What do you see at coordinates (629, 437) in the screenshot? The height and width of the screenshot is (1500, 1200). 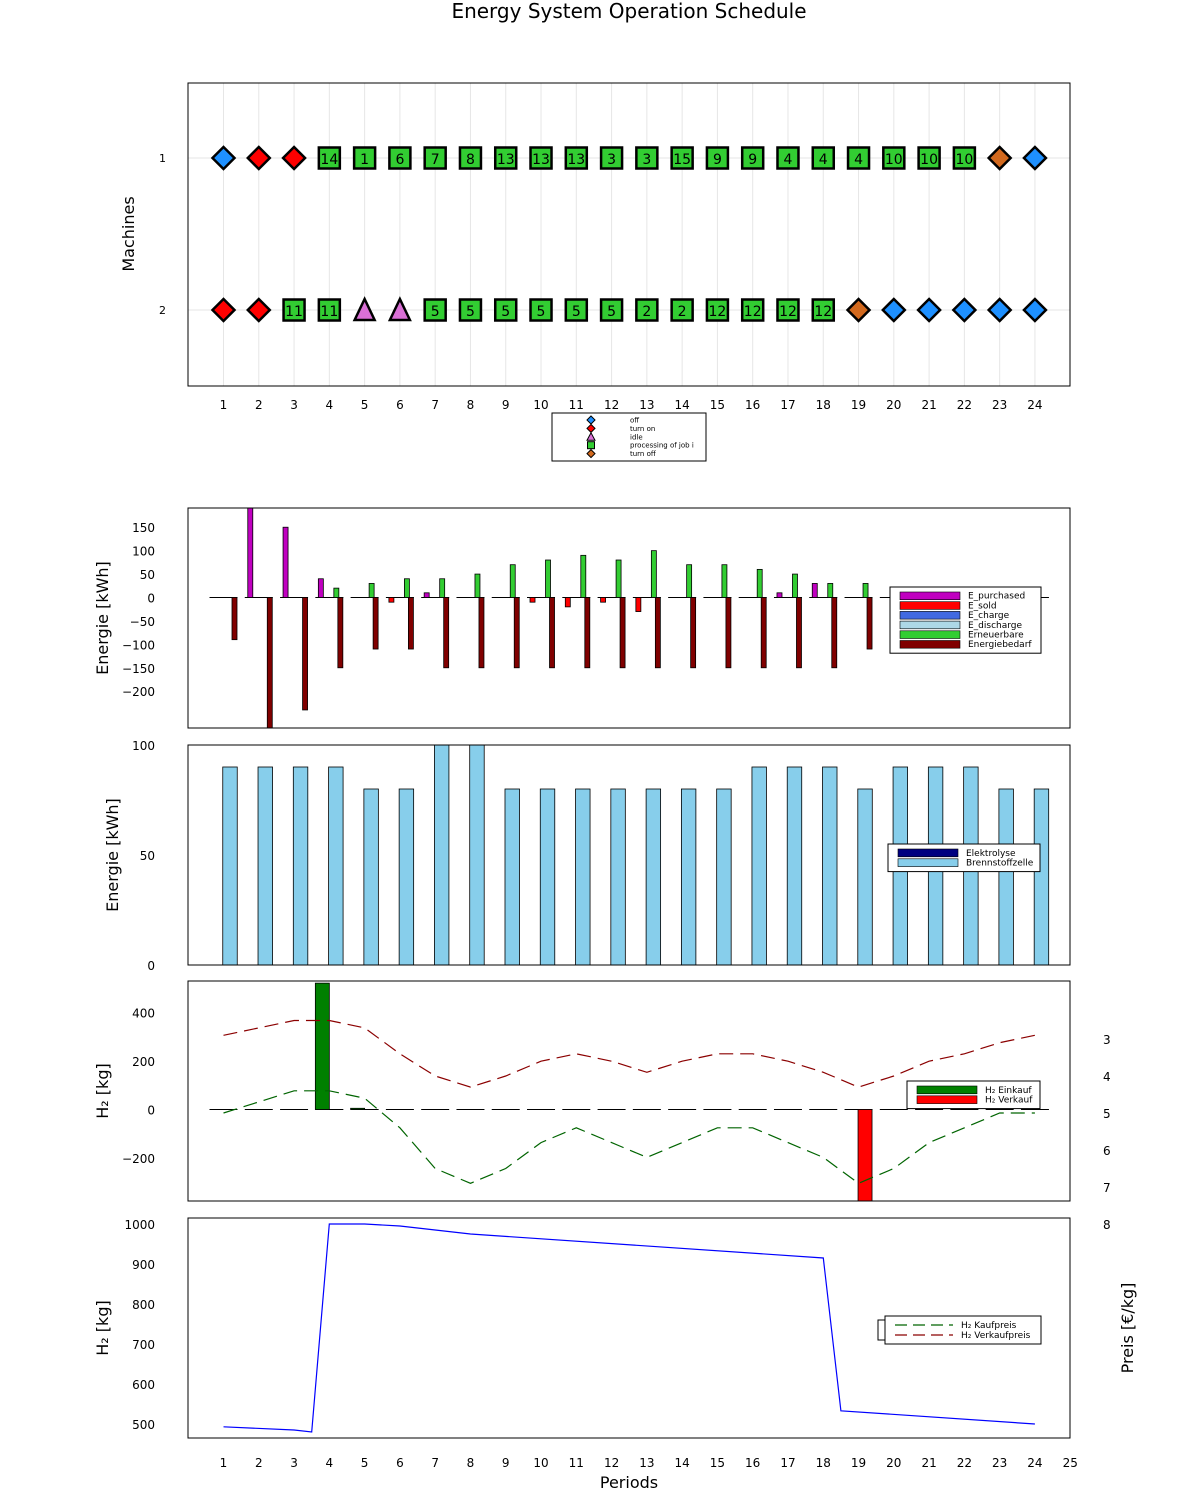 I see `schedule-legend` at bounding box center [629, 437].